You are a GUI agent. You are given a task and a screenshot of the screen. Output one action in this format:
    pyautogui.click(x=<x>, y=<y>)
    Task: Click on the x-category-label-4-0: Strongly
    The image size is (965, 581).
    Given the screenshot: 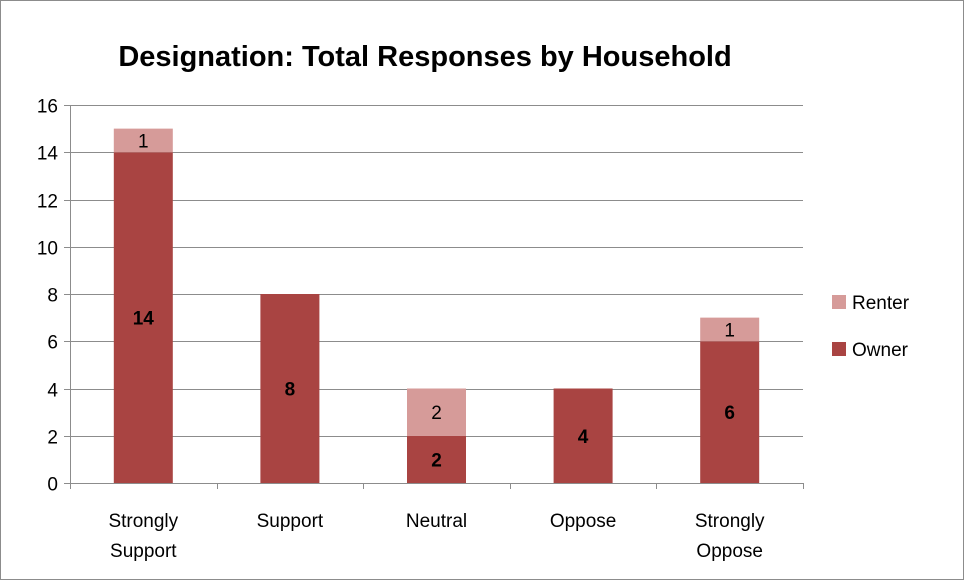 What is the action you would take?
    pyautogui.click(x=730, y=521)
    